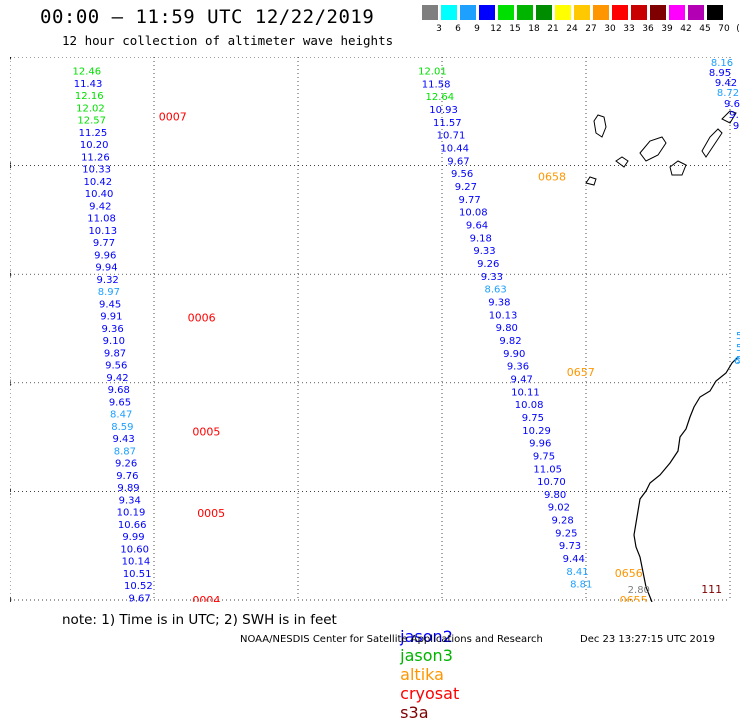  What do you see at coordinates (634, 598) in the screenshot?
I see `pass-time-label: 0655` at bounding box center [634, 598].